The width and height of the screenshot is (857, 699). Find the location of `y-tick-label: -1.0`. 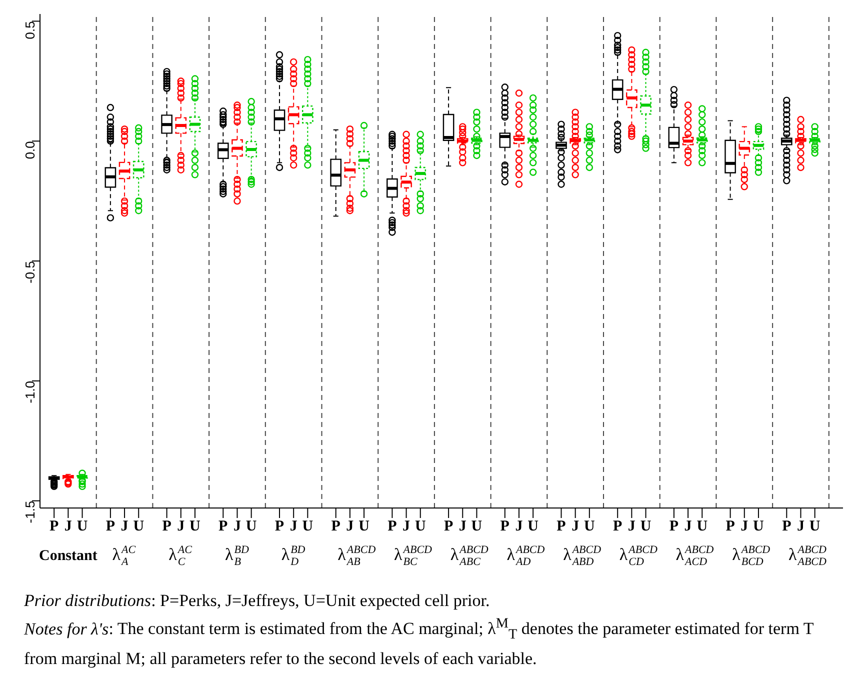

y-tick-label: -1.0 is located at coordinates (30, 392).